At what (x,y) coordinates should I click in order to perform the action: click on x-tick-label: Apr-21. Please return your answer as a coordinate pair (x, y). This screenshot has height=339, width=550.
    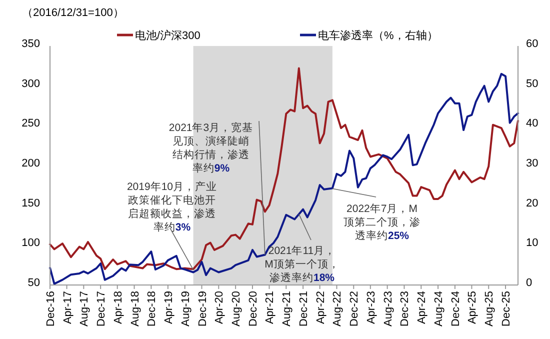
    Looking at the image, I should click on (270, 307).